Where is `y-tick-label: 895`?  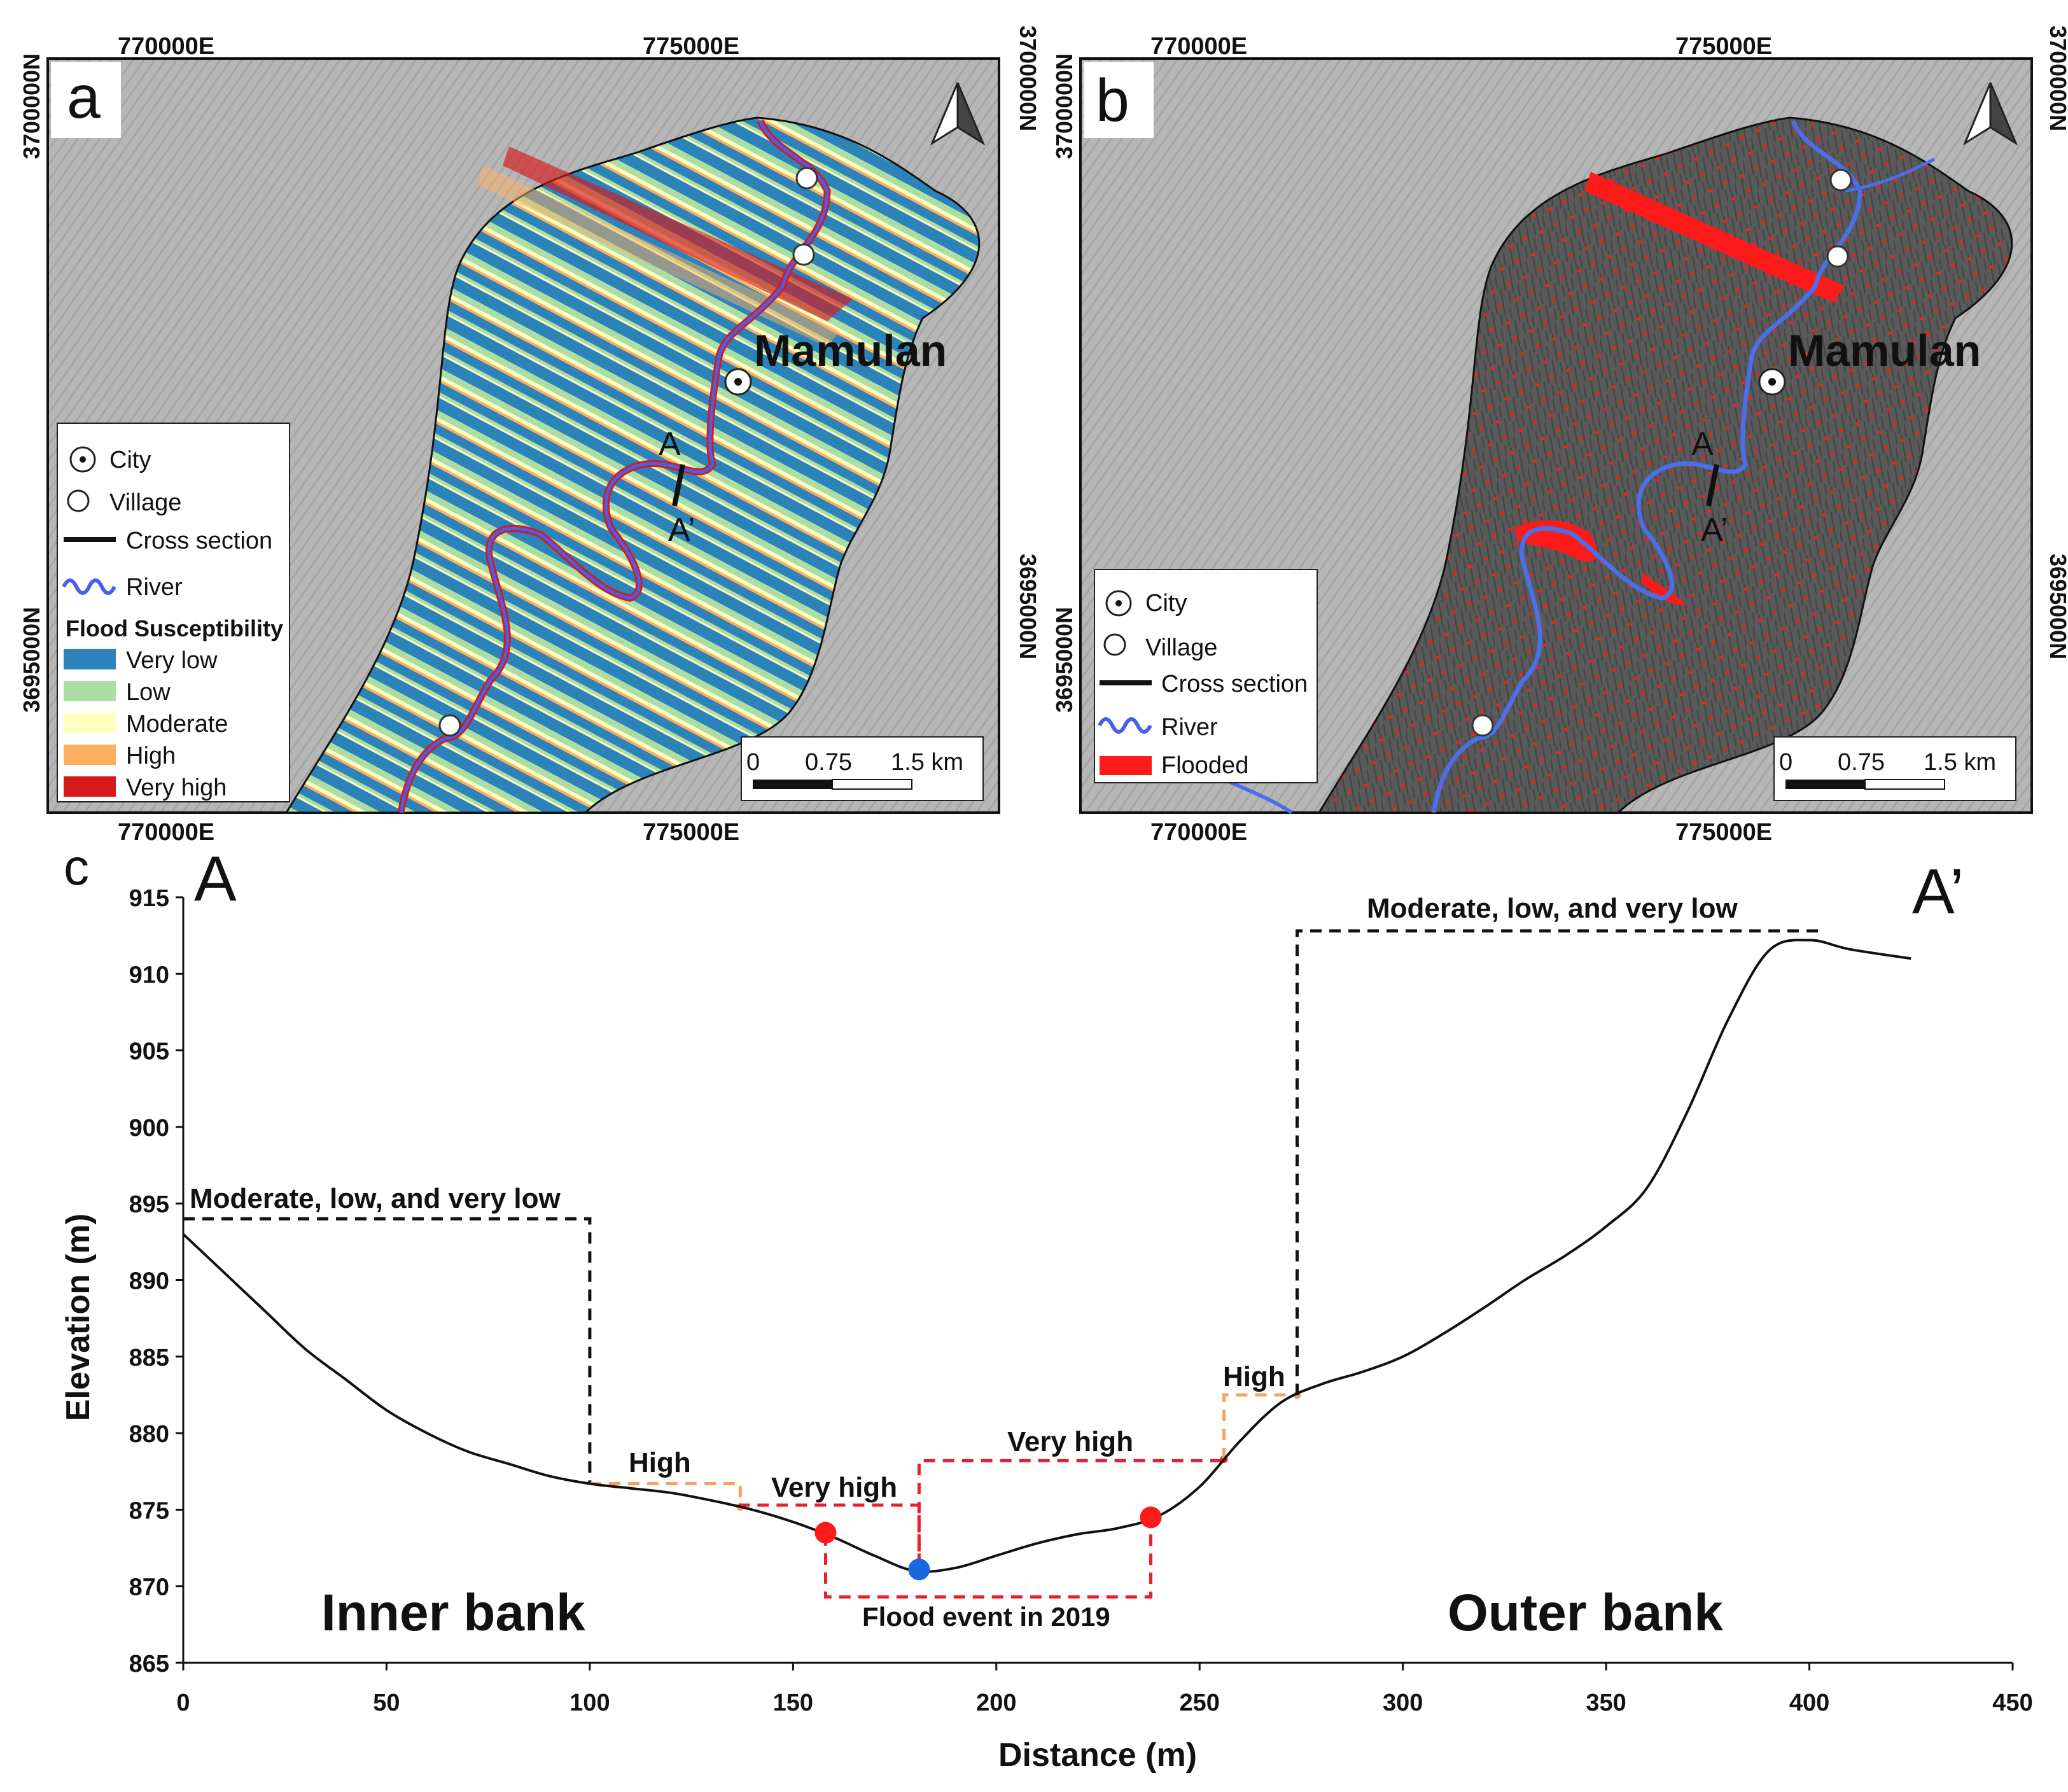
y-tick-label: 895 is located at coordinates (149, 1204).